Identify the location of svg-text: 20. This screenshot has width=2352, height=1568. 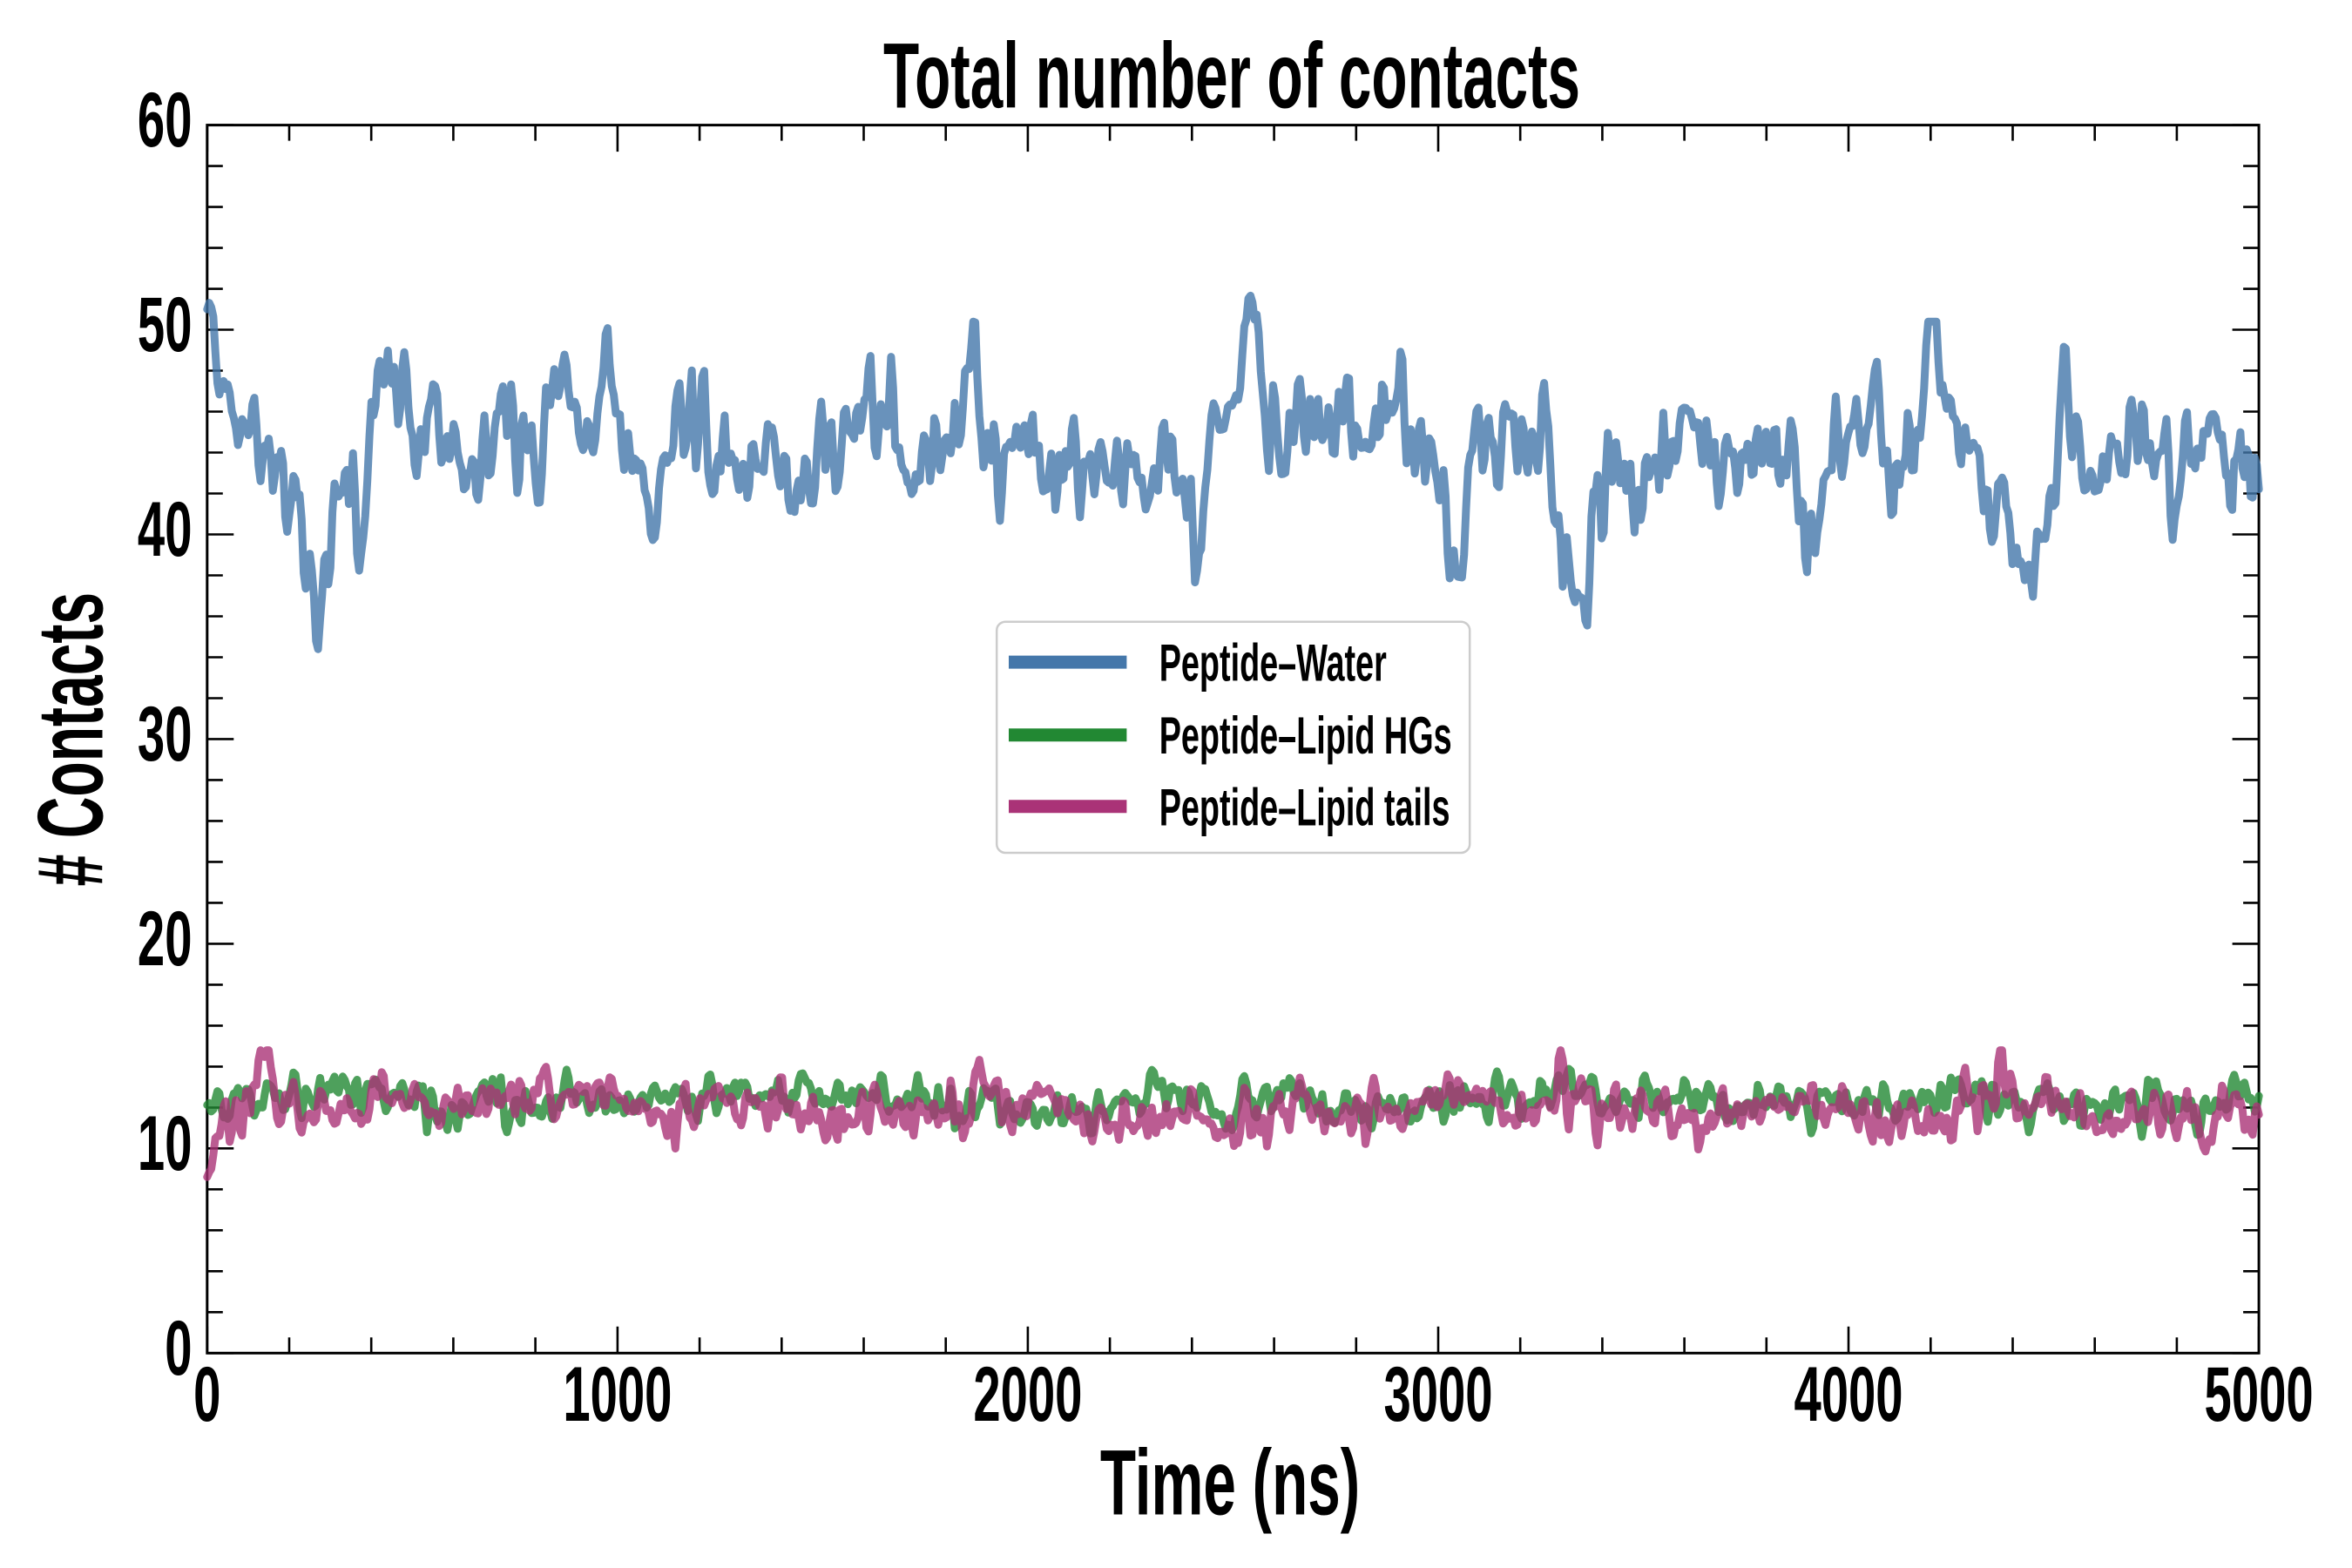
(166, 939).